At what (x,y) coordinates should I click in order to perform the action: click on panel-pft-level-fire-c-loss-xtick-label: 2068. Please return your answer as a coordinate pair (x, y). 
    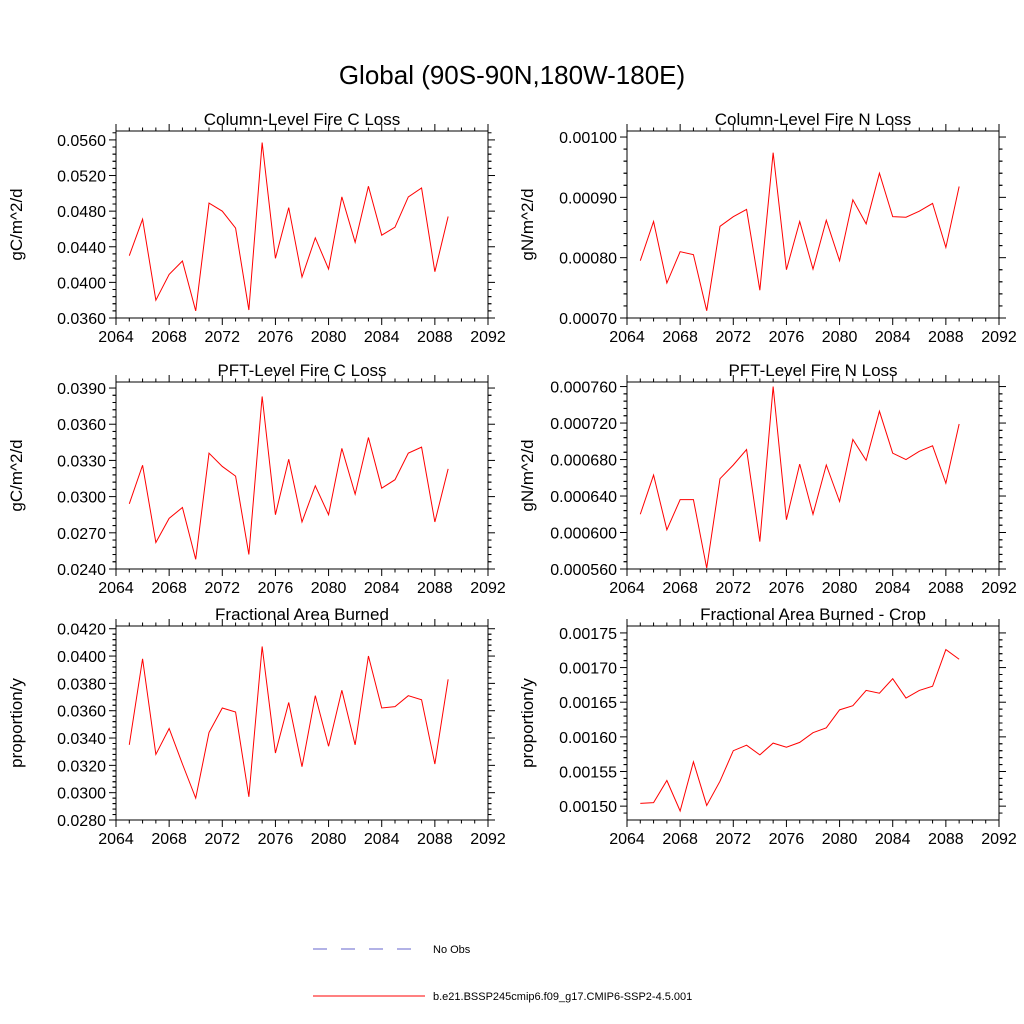
    Looking at the image, I should click on (169, 588).